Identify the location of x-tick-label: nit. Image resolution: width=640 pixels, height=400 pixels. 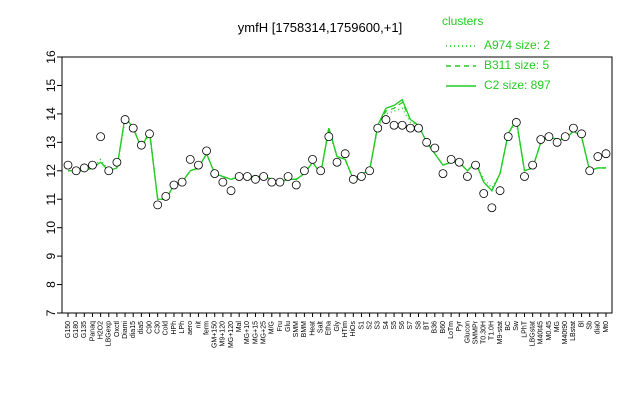
(198, 324).